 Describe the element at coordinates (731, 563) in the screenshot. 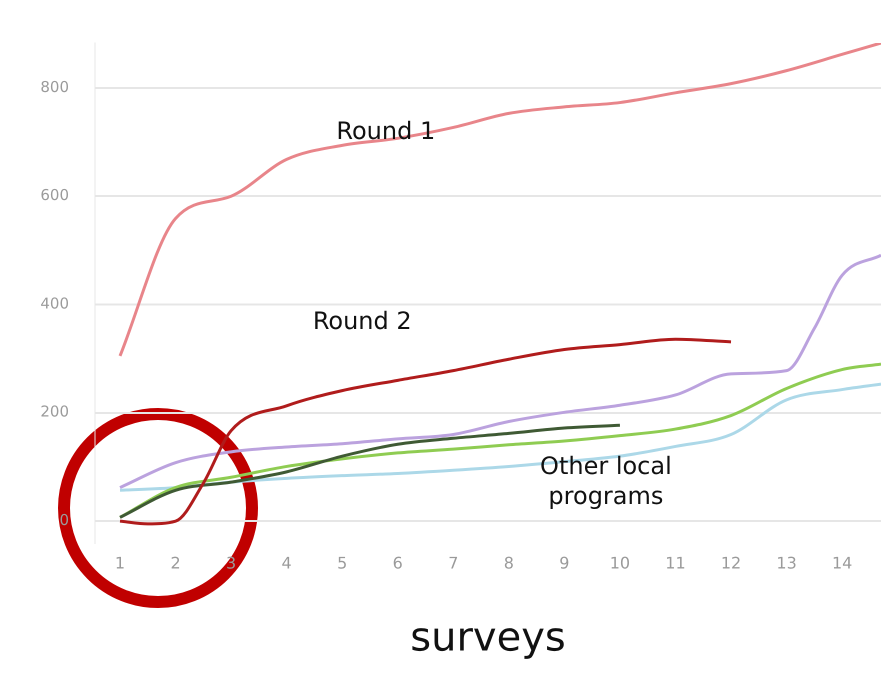

I see `x-tick-label: 12` at that location.